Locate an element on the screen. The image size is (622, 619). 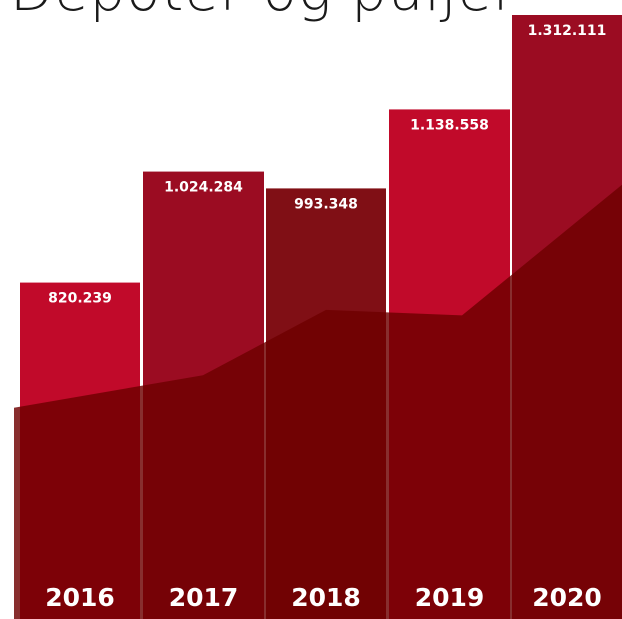
year-label-2019: 2019 is located at coordinates (450, 597).